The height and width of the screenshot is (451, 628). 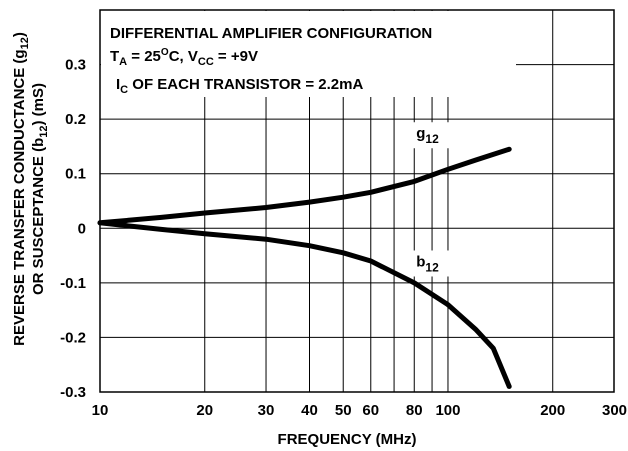 I want to click on x-tick-labels: 10 20 30 40 50 60 80 100 200 300, so click(x=359, y=410).